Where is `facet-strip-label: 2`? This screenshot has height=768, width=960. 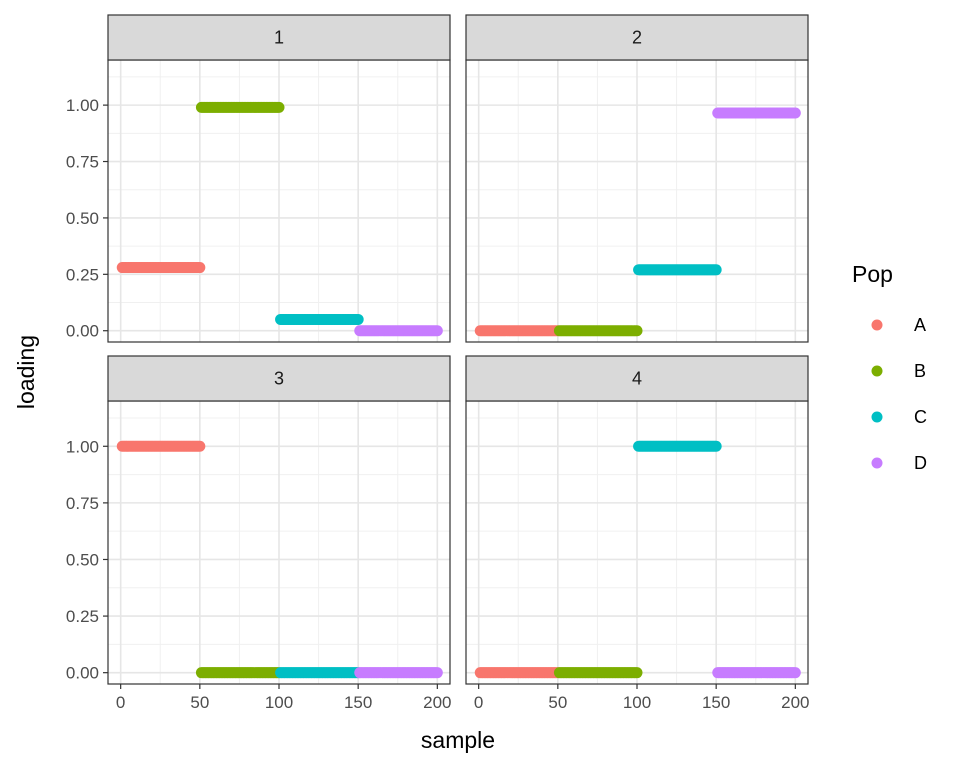 facet-strip-label: 2 is located at coordinates (637, 38).